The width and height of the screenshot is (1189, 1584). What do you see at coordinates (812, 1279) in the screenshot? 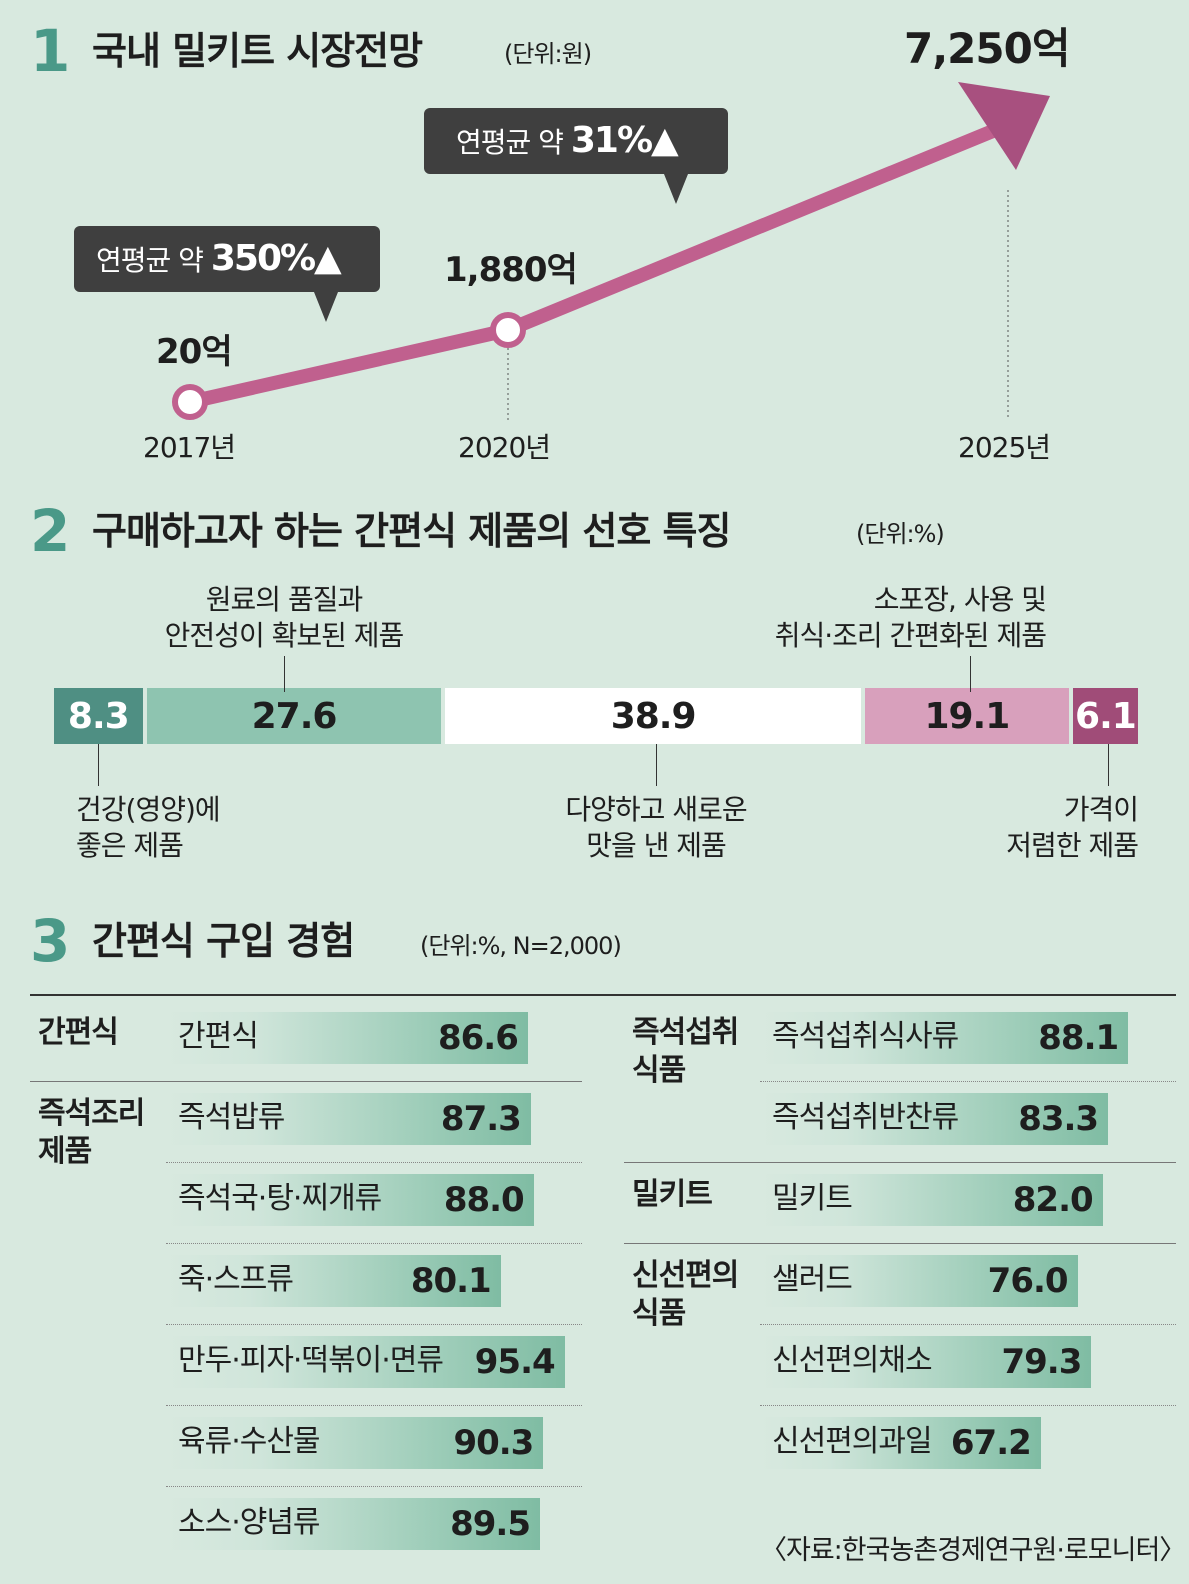
I see `item-label-4-0: 샐러드` at bounding box center [812, 1279].